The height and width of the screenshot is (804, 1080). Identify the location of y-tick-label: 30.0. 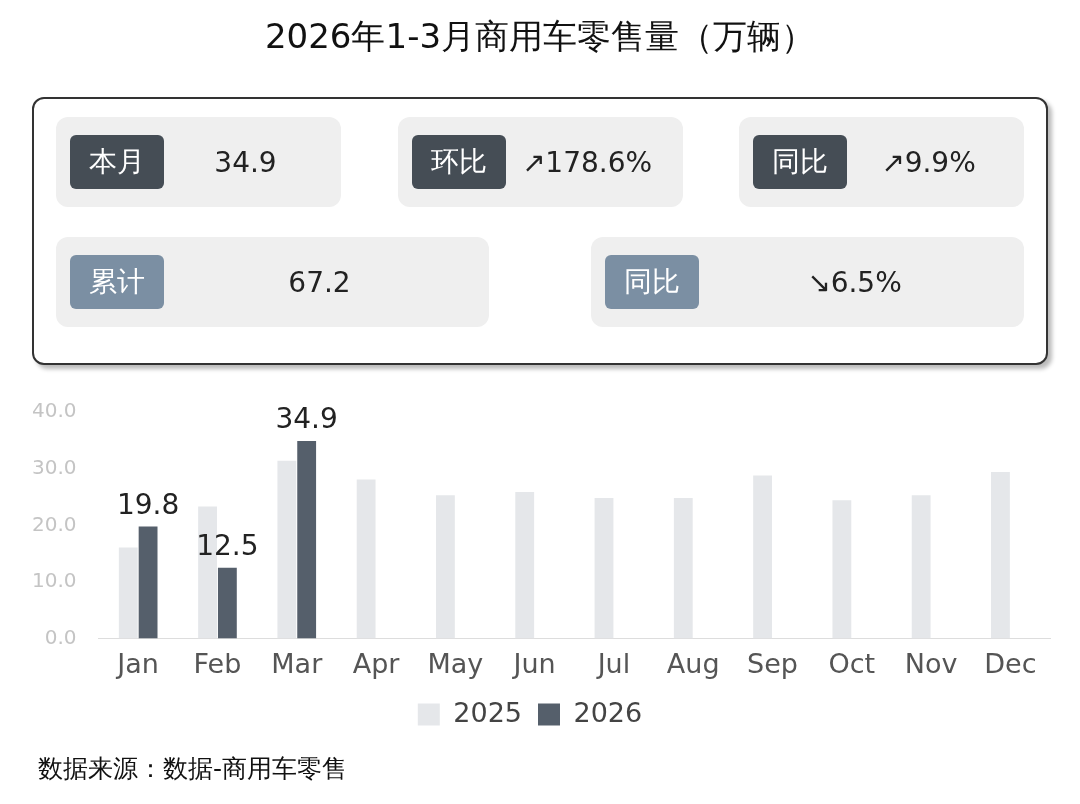
(54, 466).